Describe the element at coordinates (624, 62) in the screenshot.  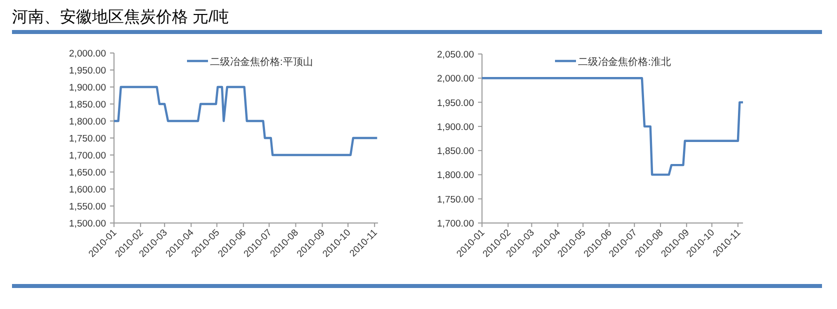
I see `legend-label: 二级冶金焦价格:淮北` at that location.